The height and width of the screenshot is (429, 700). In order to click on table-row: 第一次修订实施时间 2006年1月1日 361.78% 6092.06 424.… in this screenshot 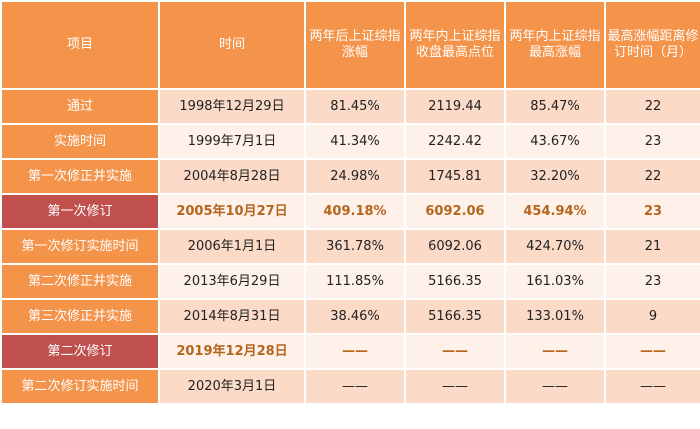, I will do `click(350, 246)`.